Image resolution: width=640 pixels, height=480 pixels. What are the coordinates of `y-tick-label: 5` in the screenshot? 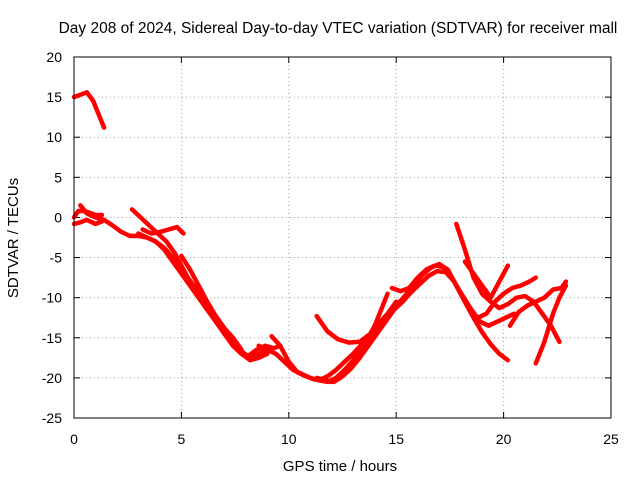 It's located at (58, 177).